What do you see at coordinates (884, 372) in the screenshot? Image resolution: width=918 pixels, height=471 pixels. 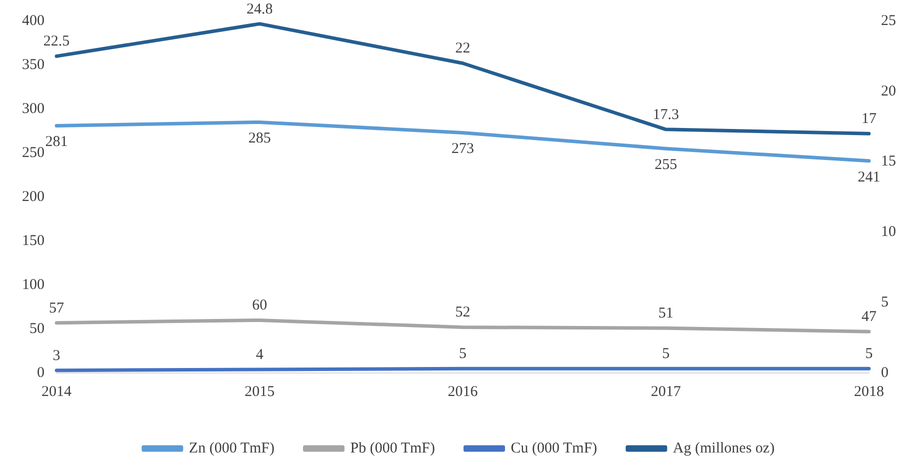 I see `y2-tick-label: 0` at bounding box center [884, 372].